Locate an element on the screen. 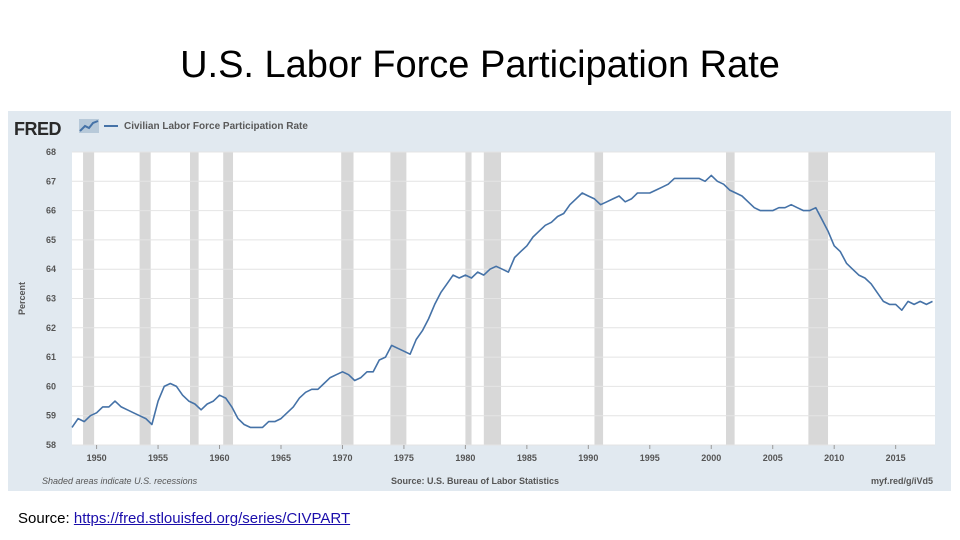  y-tick-label: 63 is located at coordinates (51, 299).